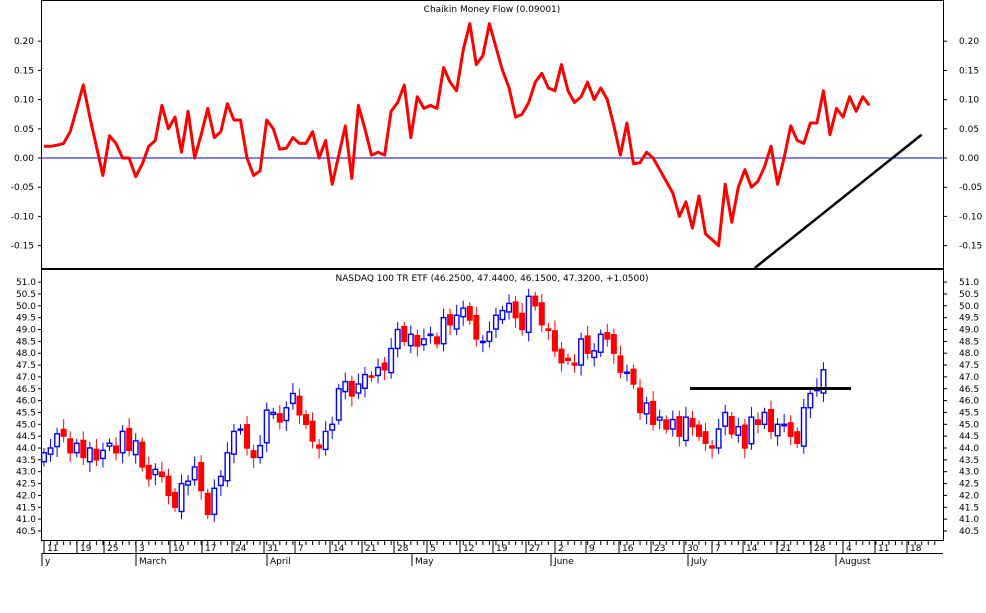 This screenshot has width=986, height=613. Describe the element at coordinates (969, 342) in the screenshot. I see `price-y-tick-label: 48.5` at that location.